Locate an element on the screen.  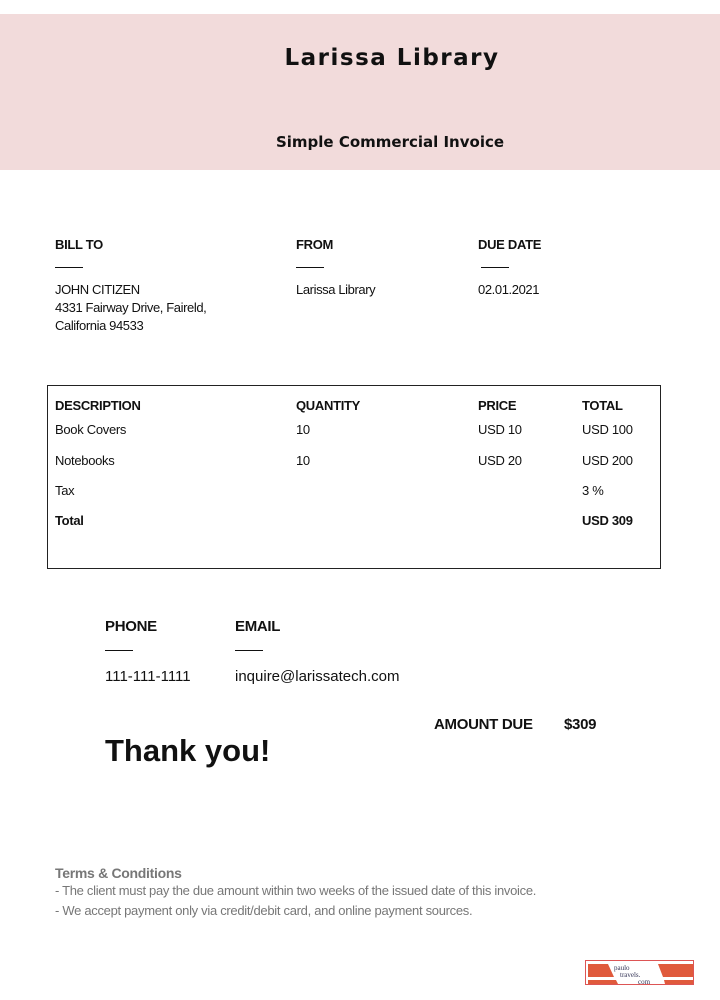
phone-value: 111-111-1111 is located at coordinates (148, 676).